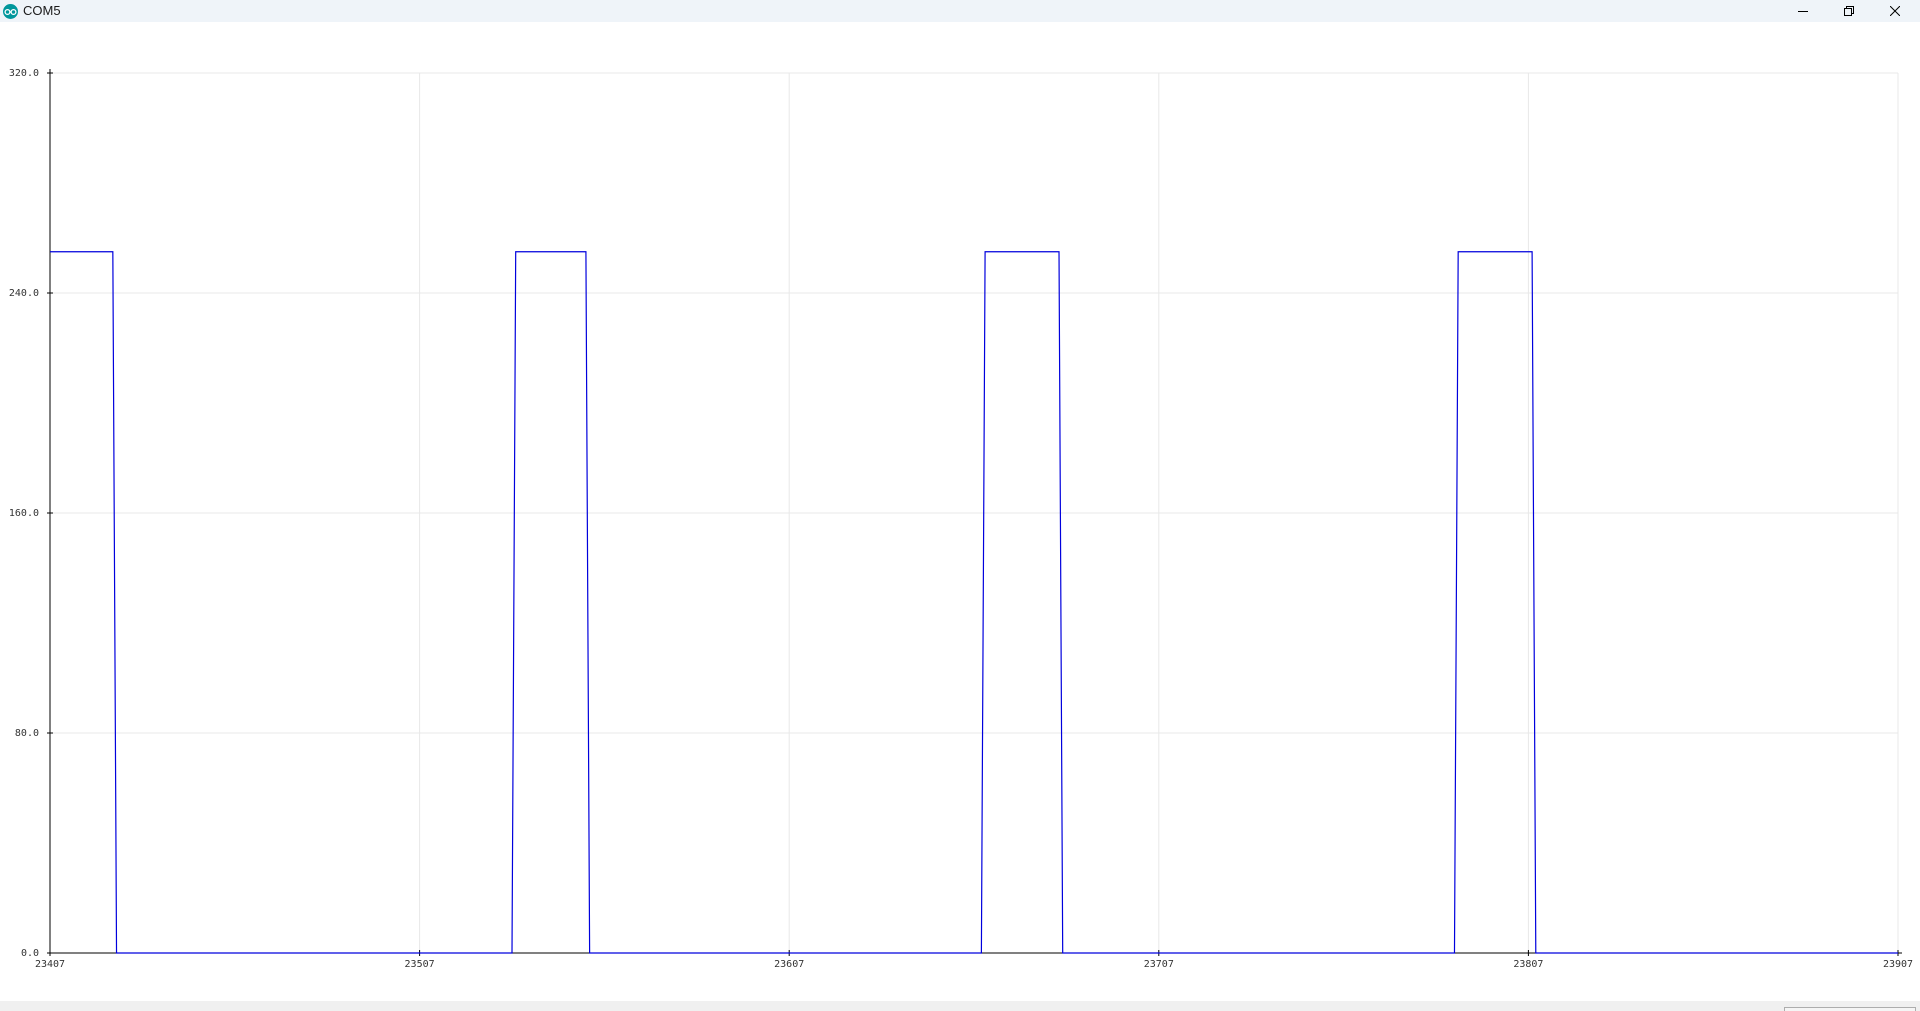  Describe the element at coordinates (30, 953) in the screenshot. I see `y-tick-label: 0.0` at that location.